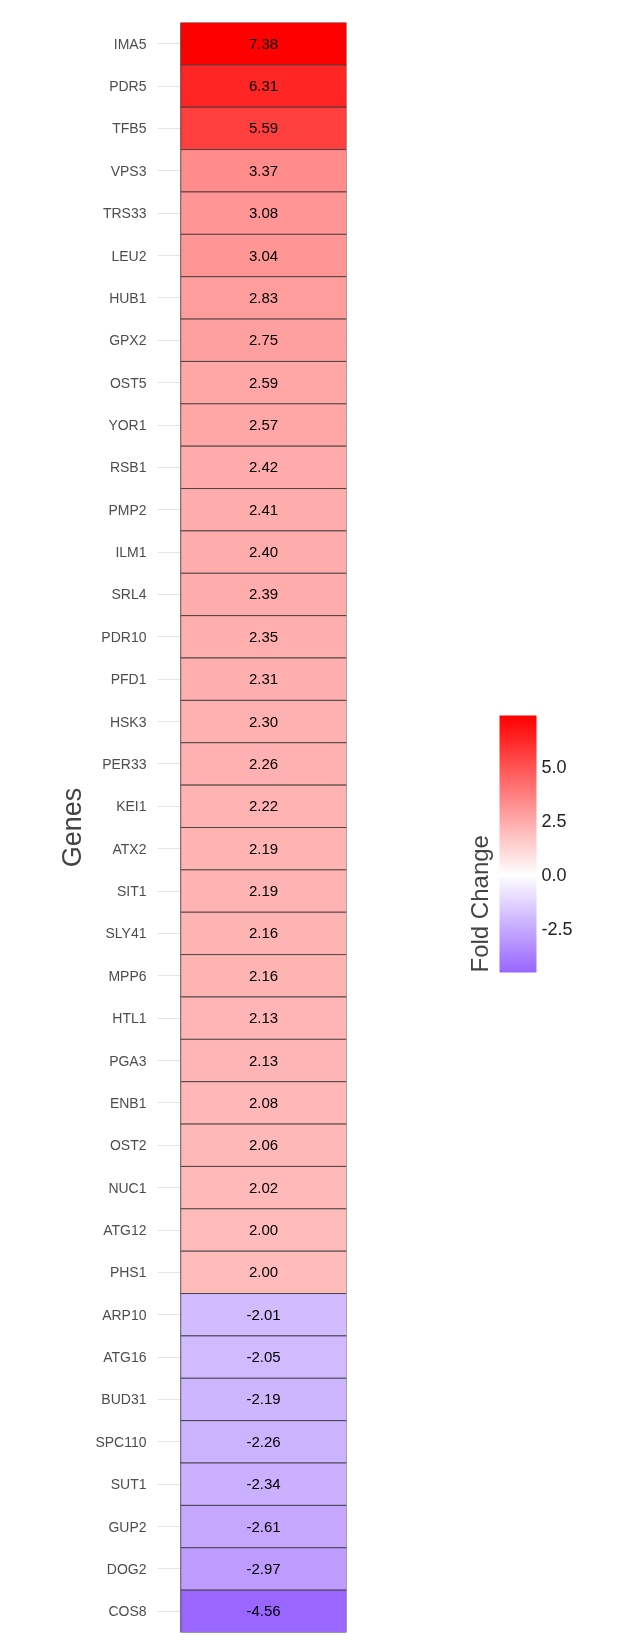 The height and width of the screenshot is (1644, 617). I want to click on data-label: 2.35, so click(264, 636).